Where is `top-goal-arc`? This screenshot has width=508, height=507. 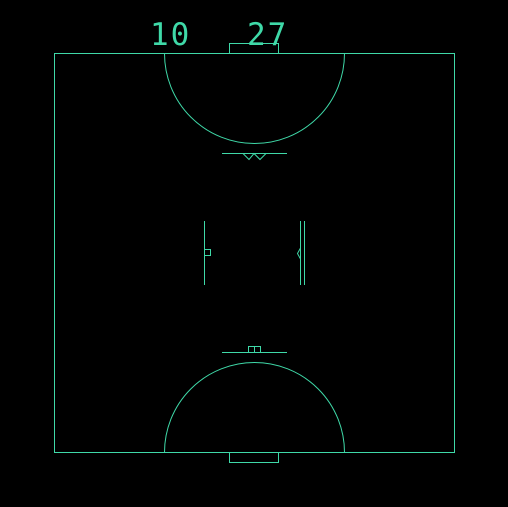 top-goal-arc is located at coordinates (254, 98).